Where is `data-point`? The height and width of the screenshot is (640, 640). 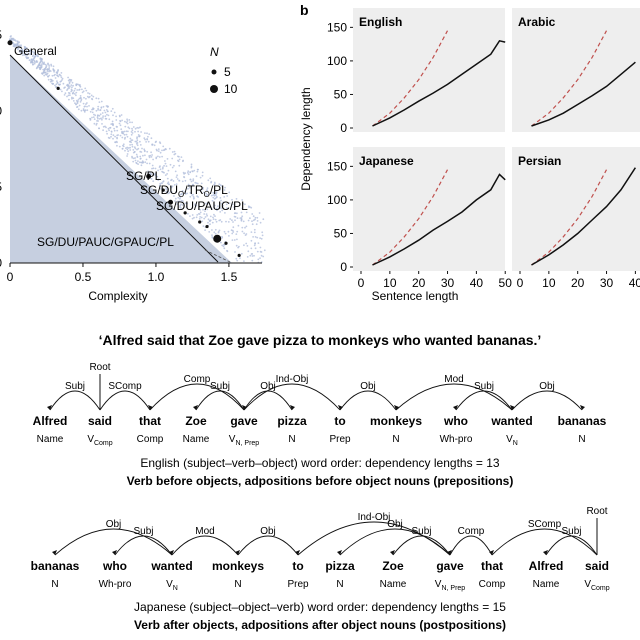
data-point is located at coordinates (58, 88).